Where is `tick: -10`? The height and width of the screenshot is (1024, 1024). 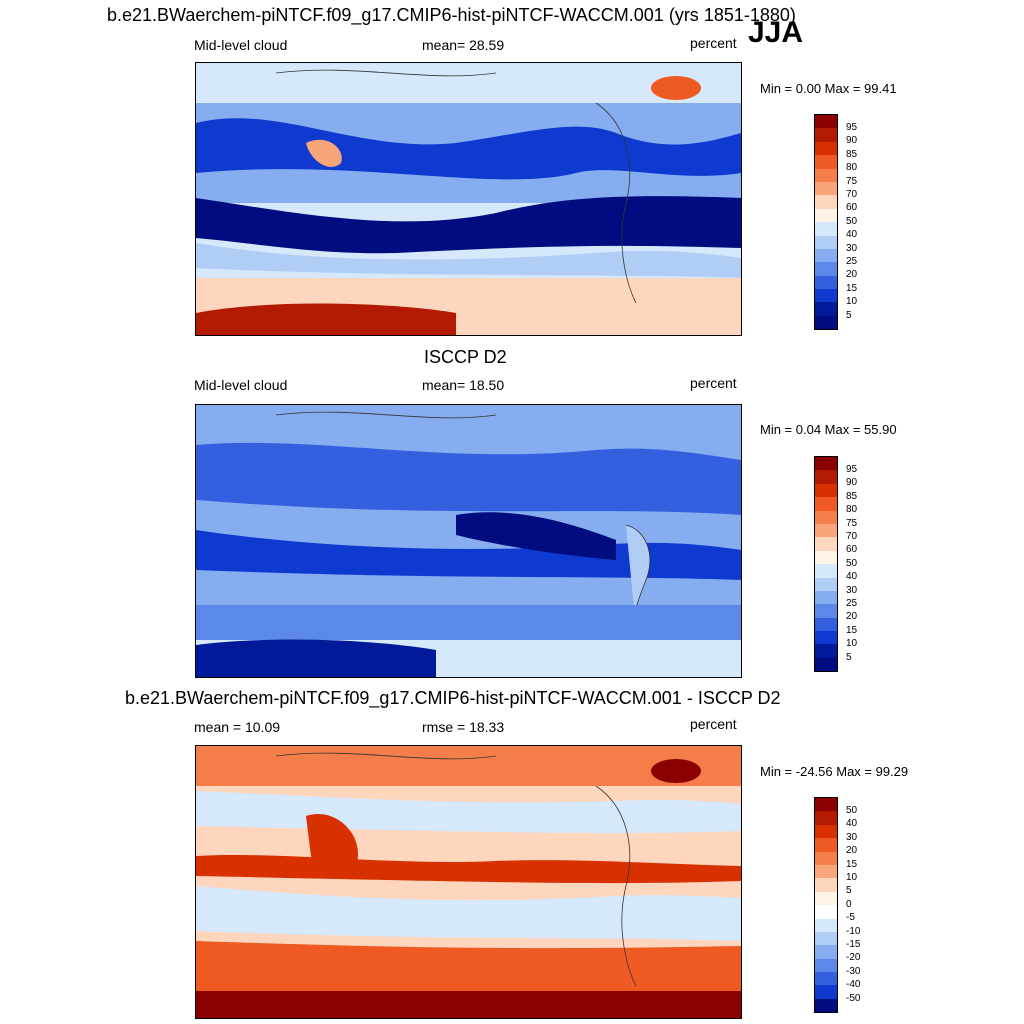
tick: -10 is located at coordinates (853, 931).